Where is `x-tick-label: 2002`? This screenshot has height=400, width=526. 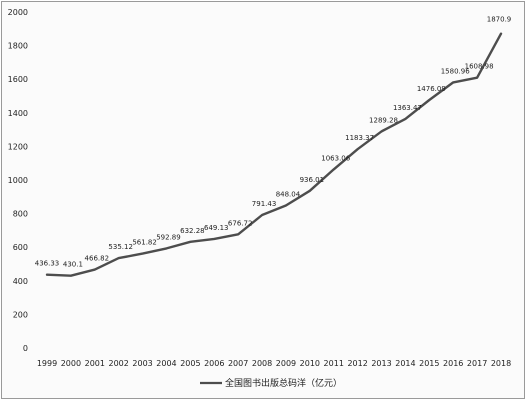 x-tick-label: 2002 is located at coordinates (119, 363).